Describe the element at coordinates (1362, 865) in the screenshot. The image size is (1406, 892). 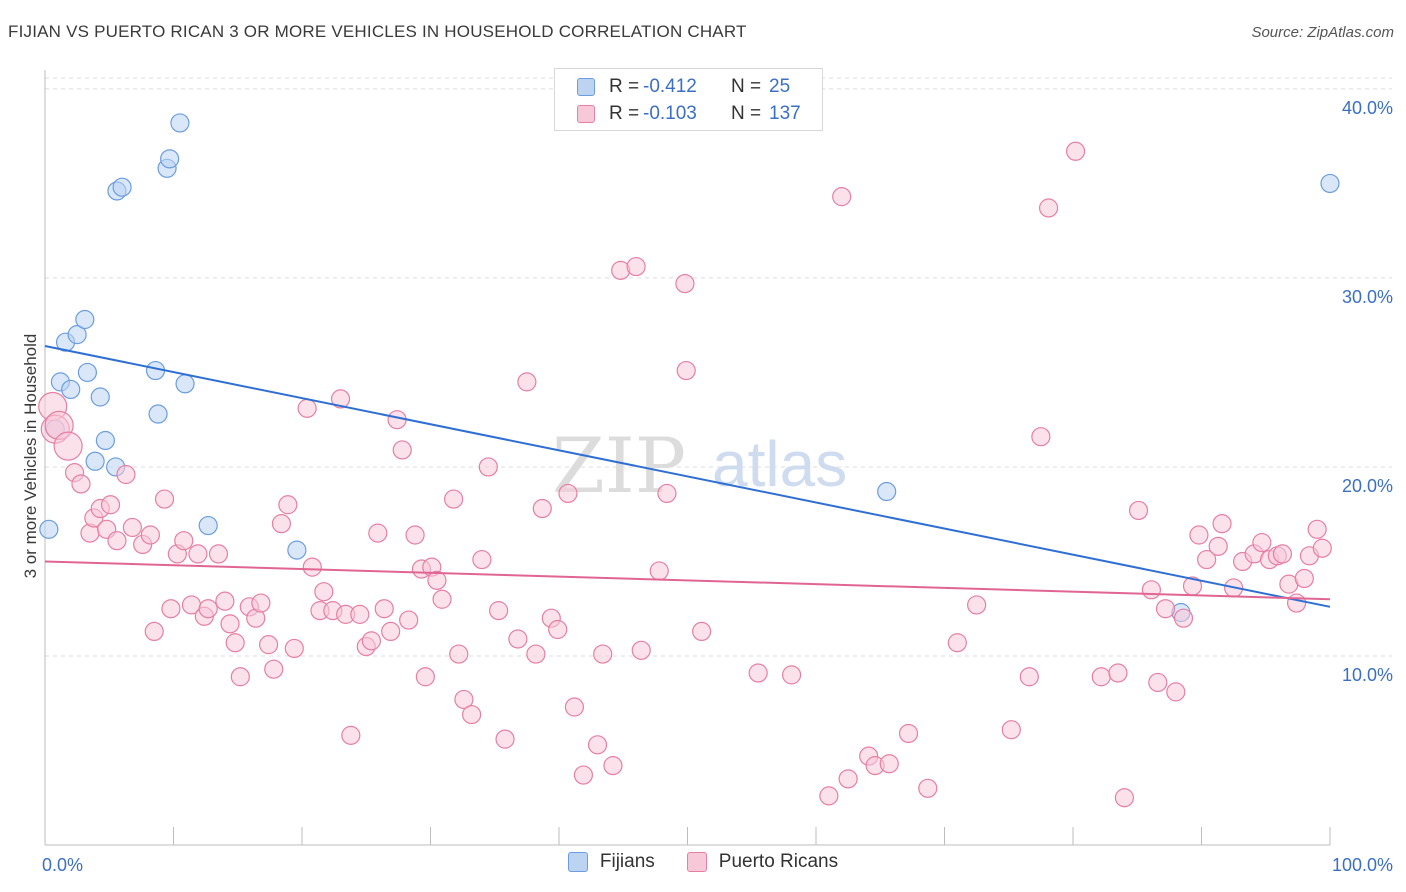
I see `x-tick-label: 100.0%` at that location.